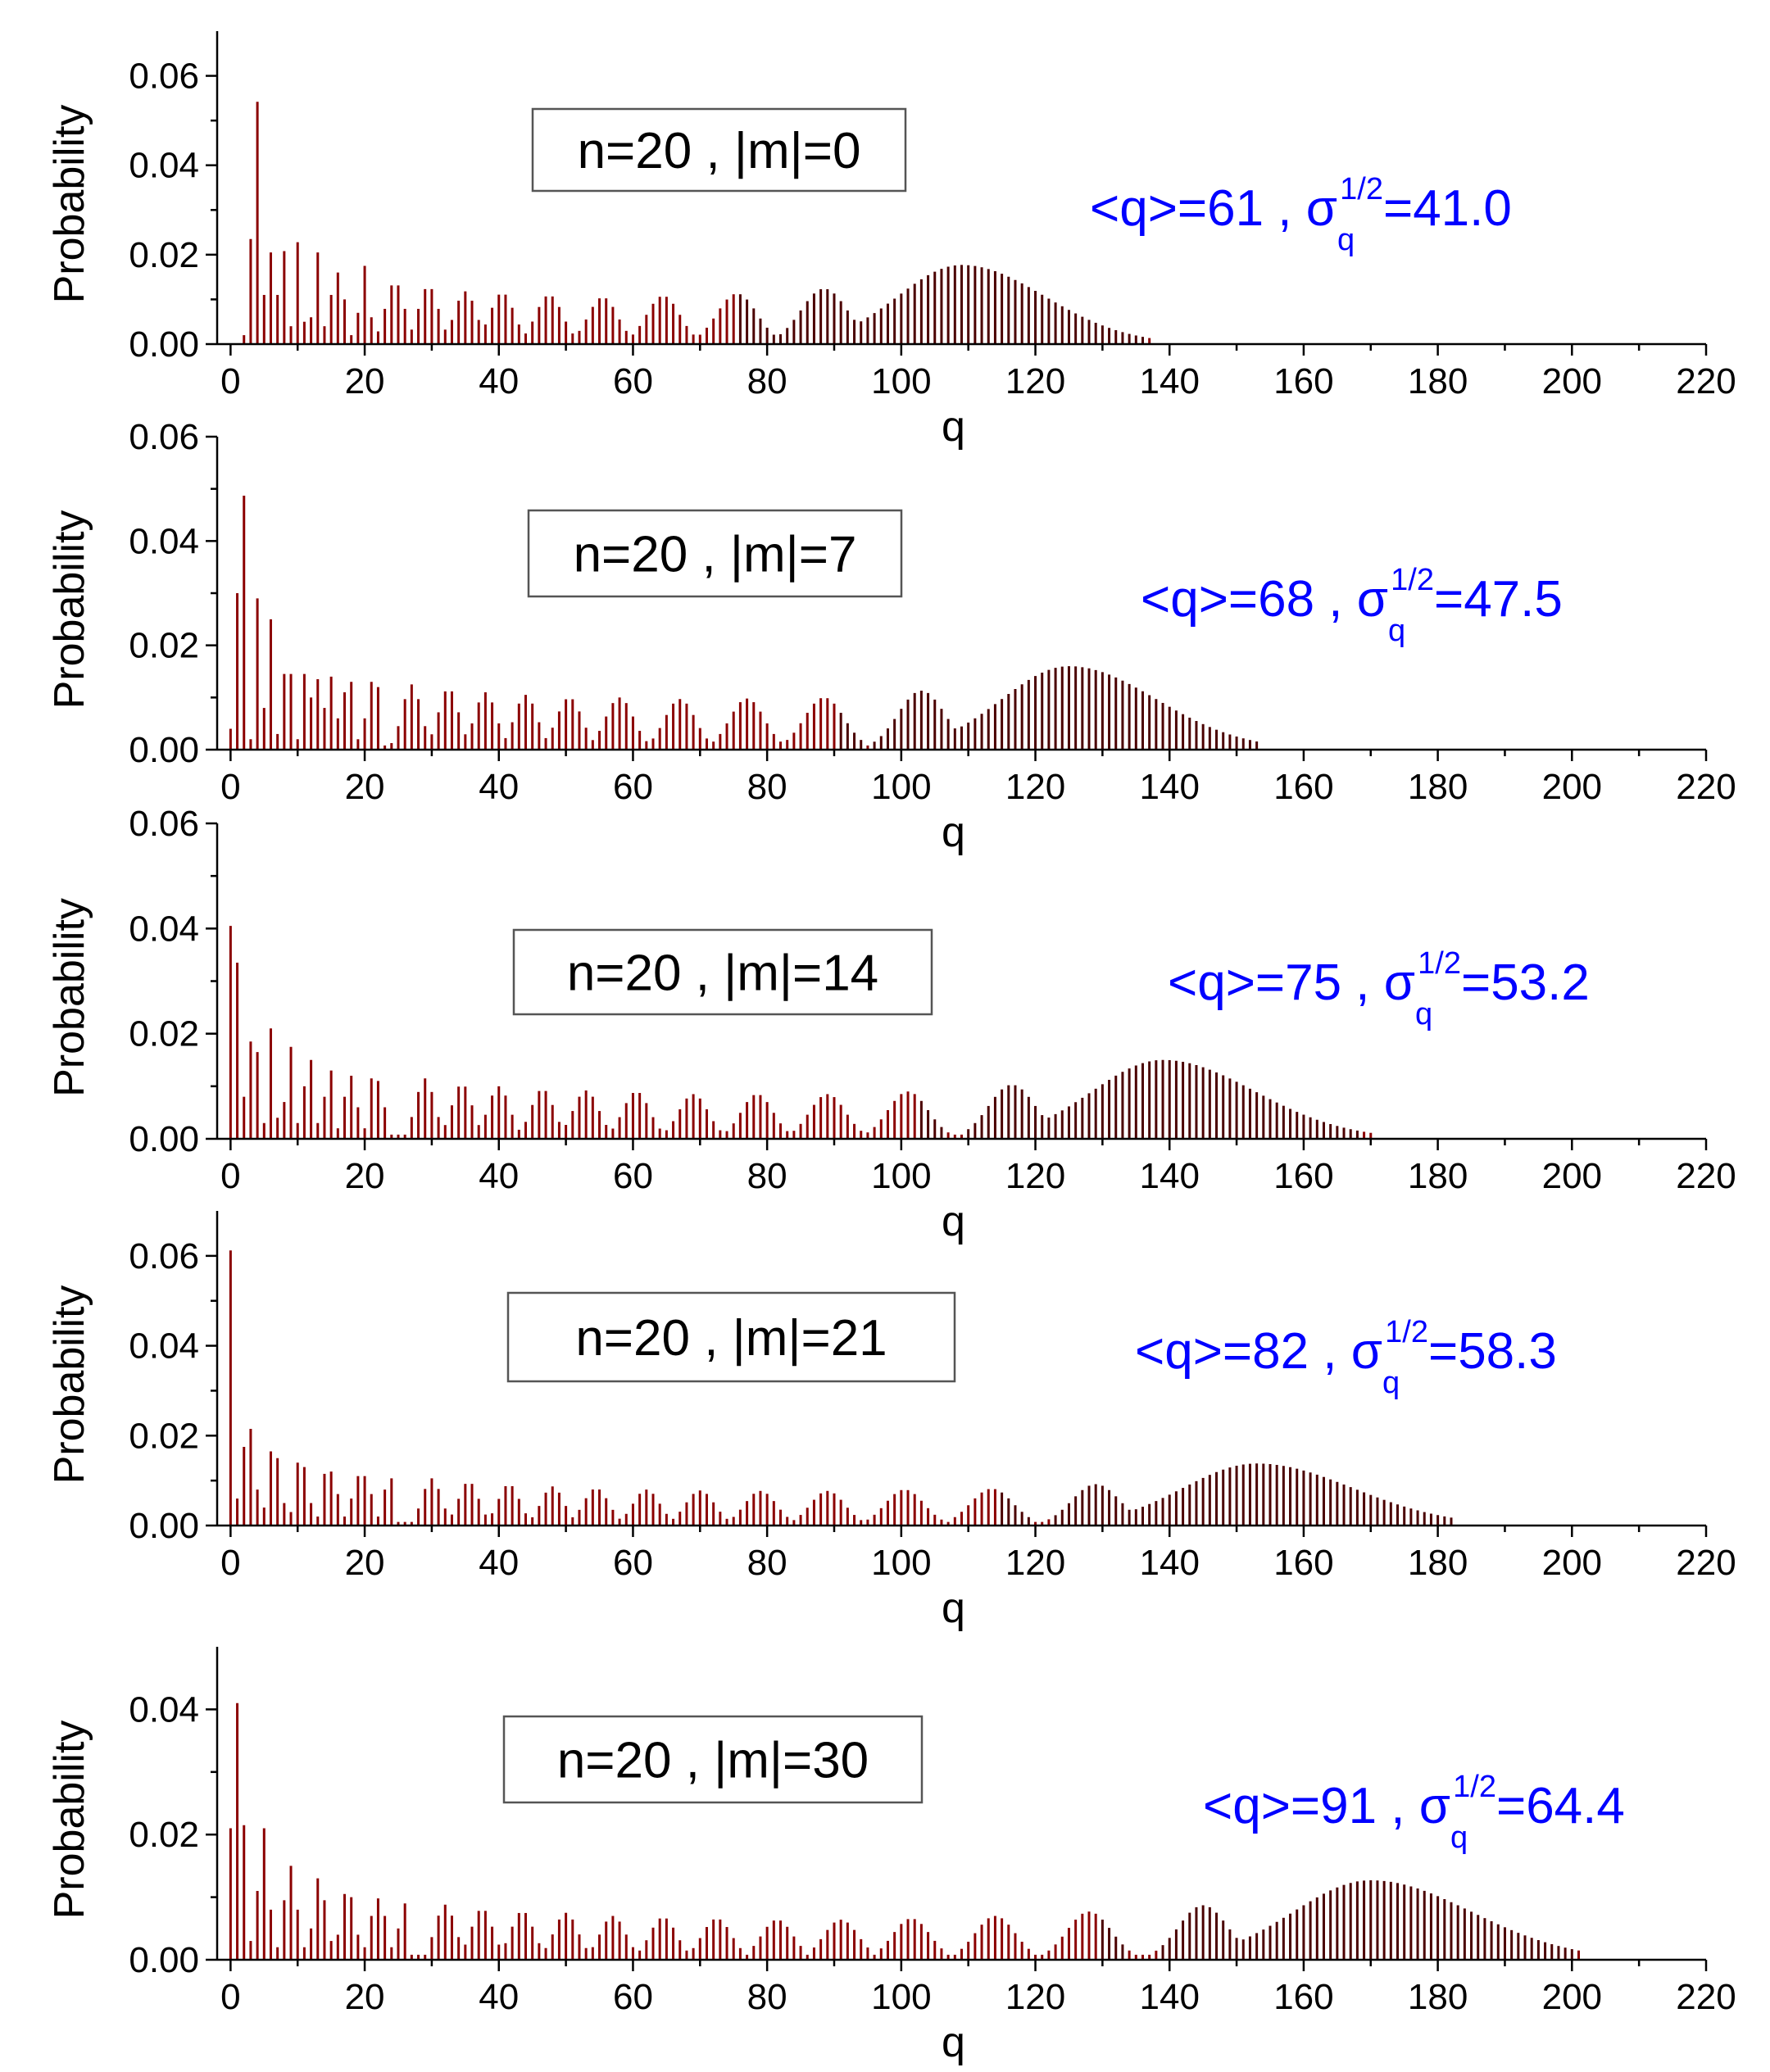  I want to click on panel-label: n=20 , |m|=30, so click(713, 1761).